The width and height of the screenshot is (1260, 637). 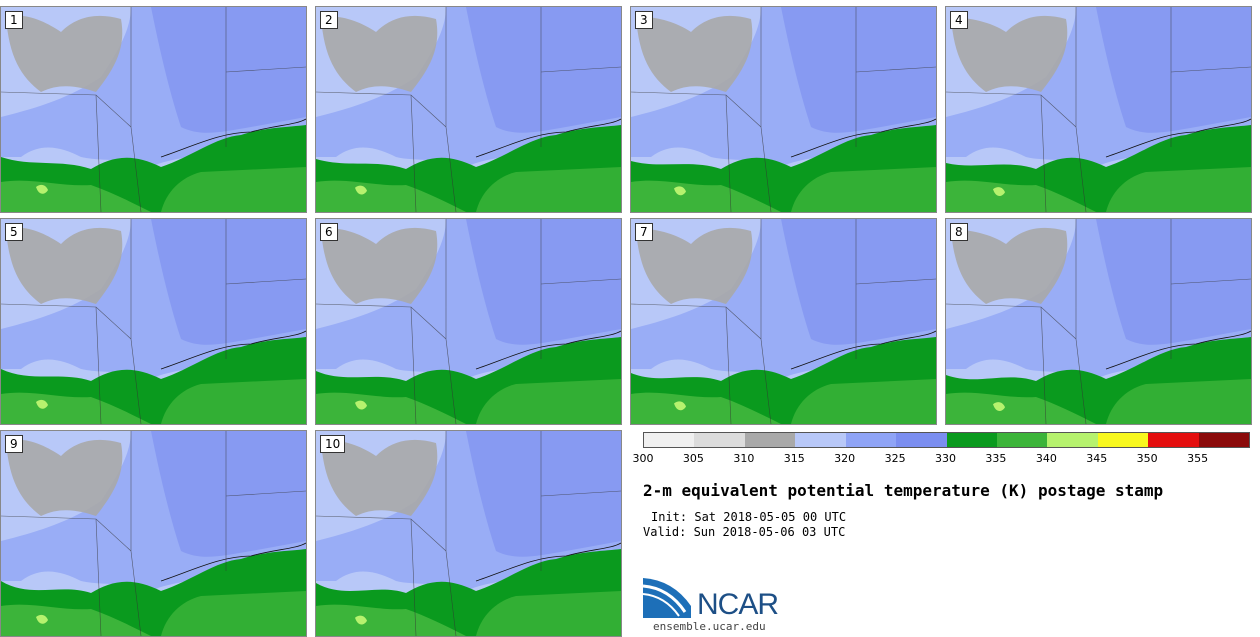 I want to click on colorbar-ticks: 300 305 310 315 320 325 330 335 340 345 350 355, so click(x=940, y=459).